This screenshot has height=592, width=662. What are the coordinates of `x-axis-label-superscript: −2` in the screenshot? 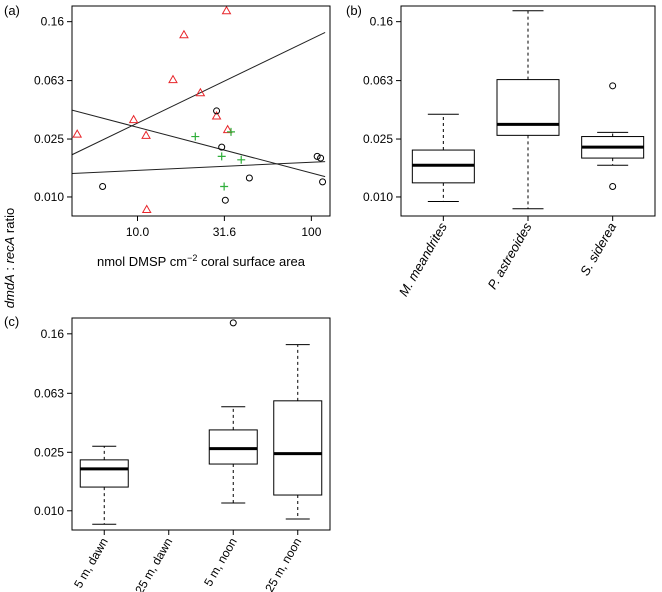 It's located at (192, 258).